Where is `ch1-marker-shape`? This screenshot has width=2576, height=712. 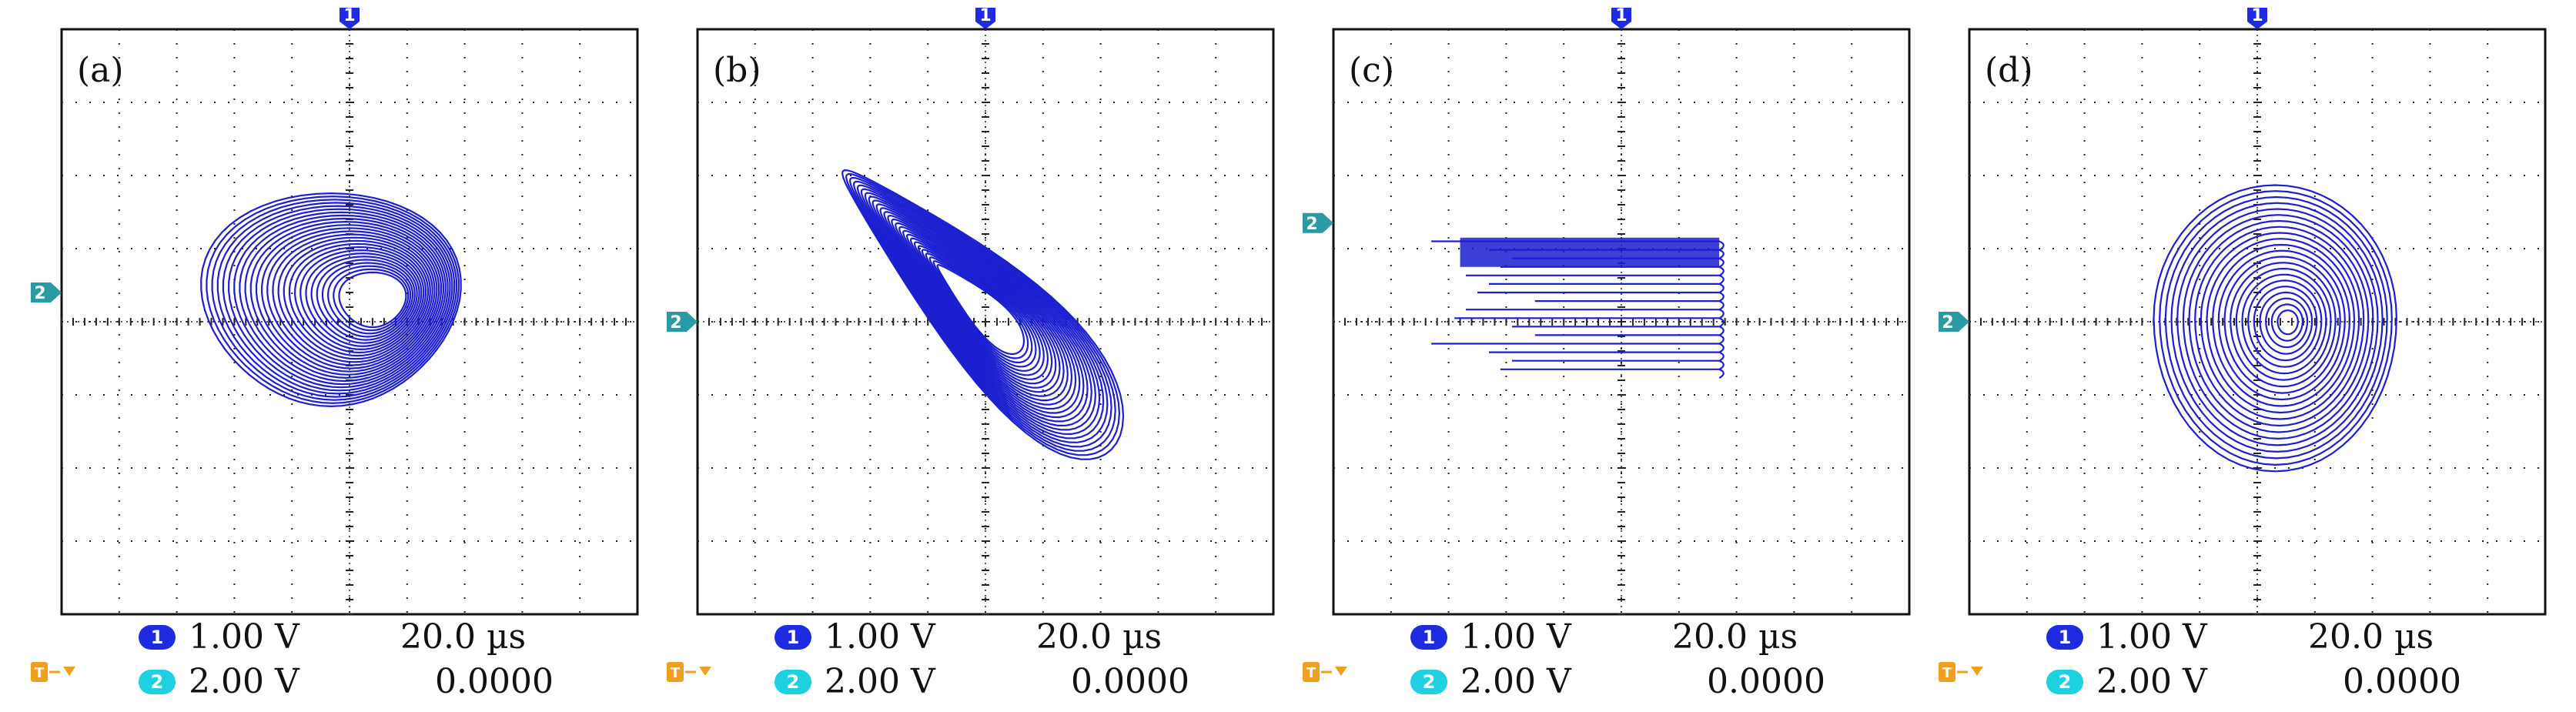
ch1-marker-shape is located at coordinates (1621, 18).